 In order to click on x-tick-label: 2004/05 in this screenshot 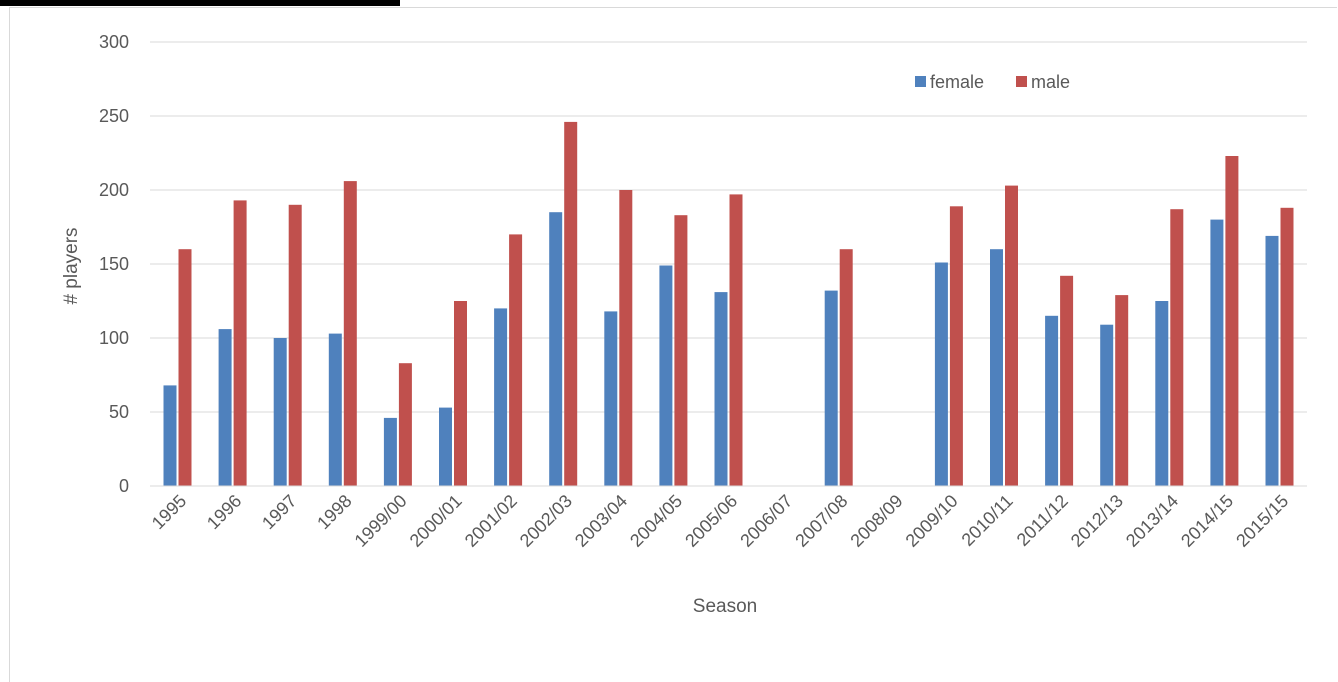, I will do `click(656, 521)`.